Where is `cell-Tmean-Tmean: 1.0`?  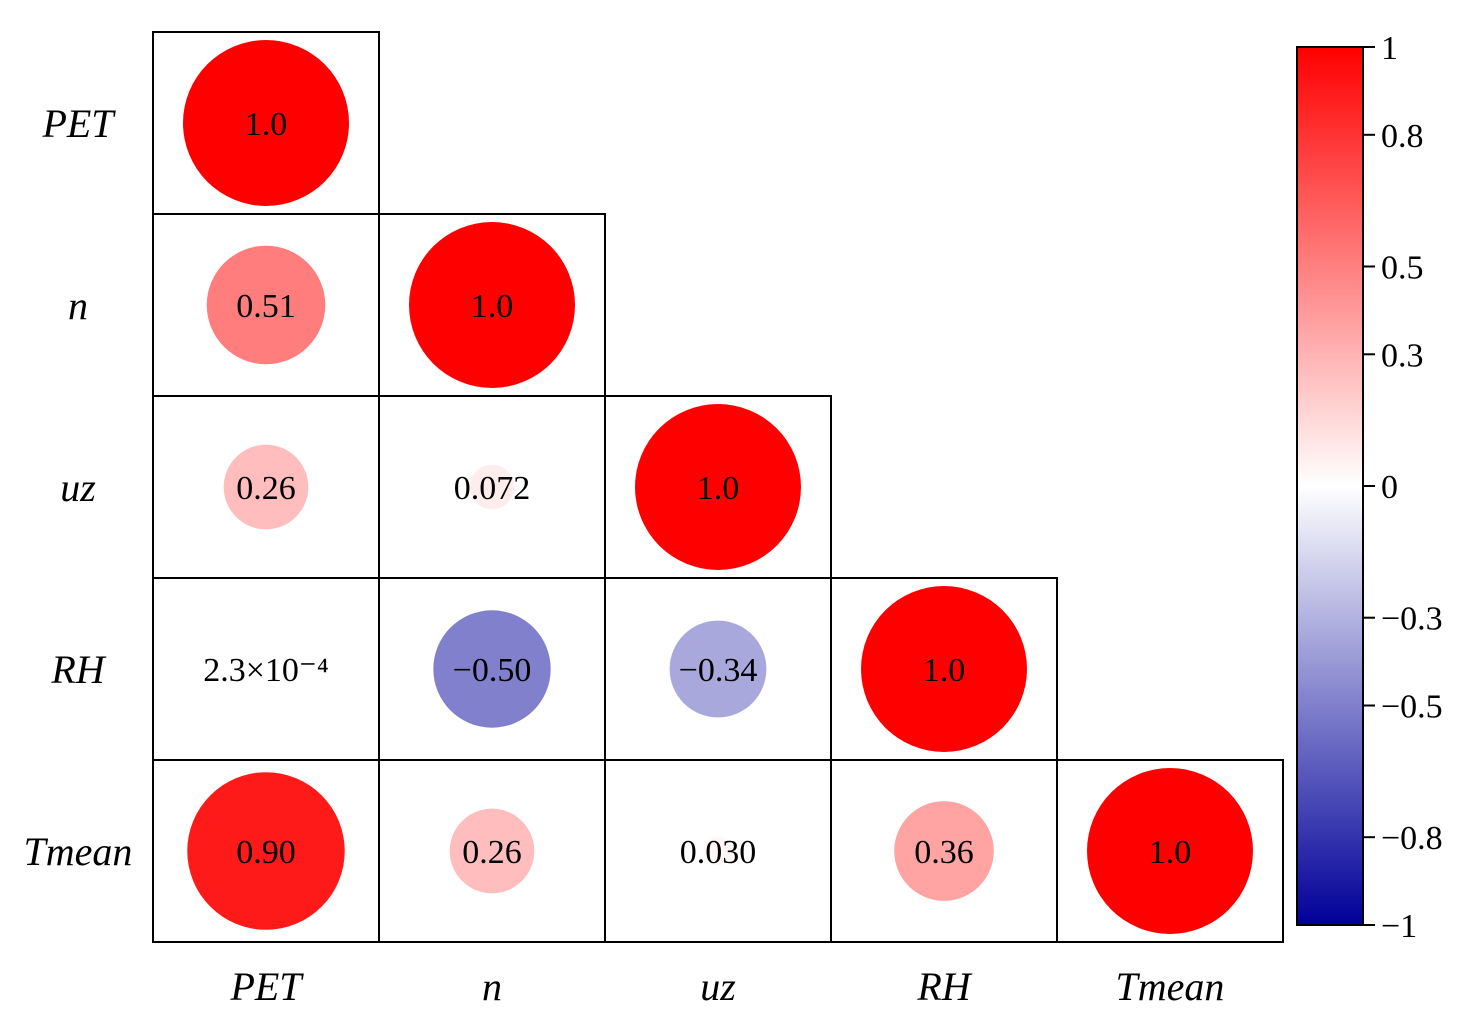
cell-Tmean-Tmean: 1.0 is located at coordinates (1170, 851).